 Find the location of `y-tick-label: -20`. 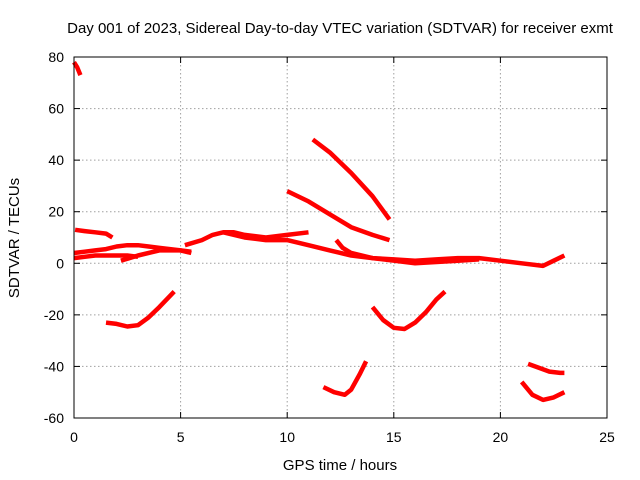

y-tick-label: -20 is located at coordinates (54, 315).